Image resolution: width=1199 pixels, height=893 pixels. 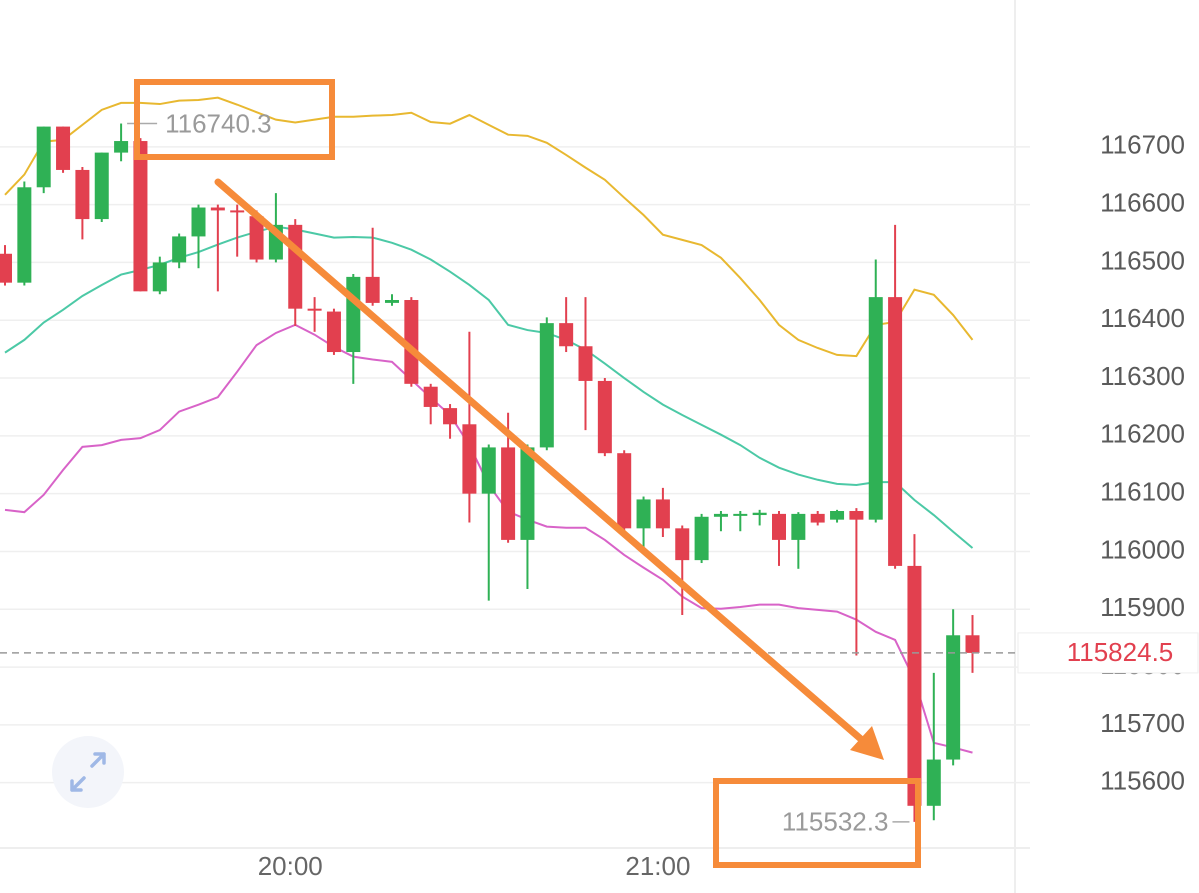 I want to click on y-tick-label: 116200, so click(x=1142, y=434).